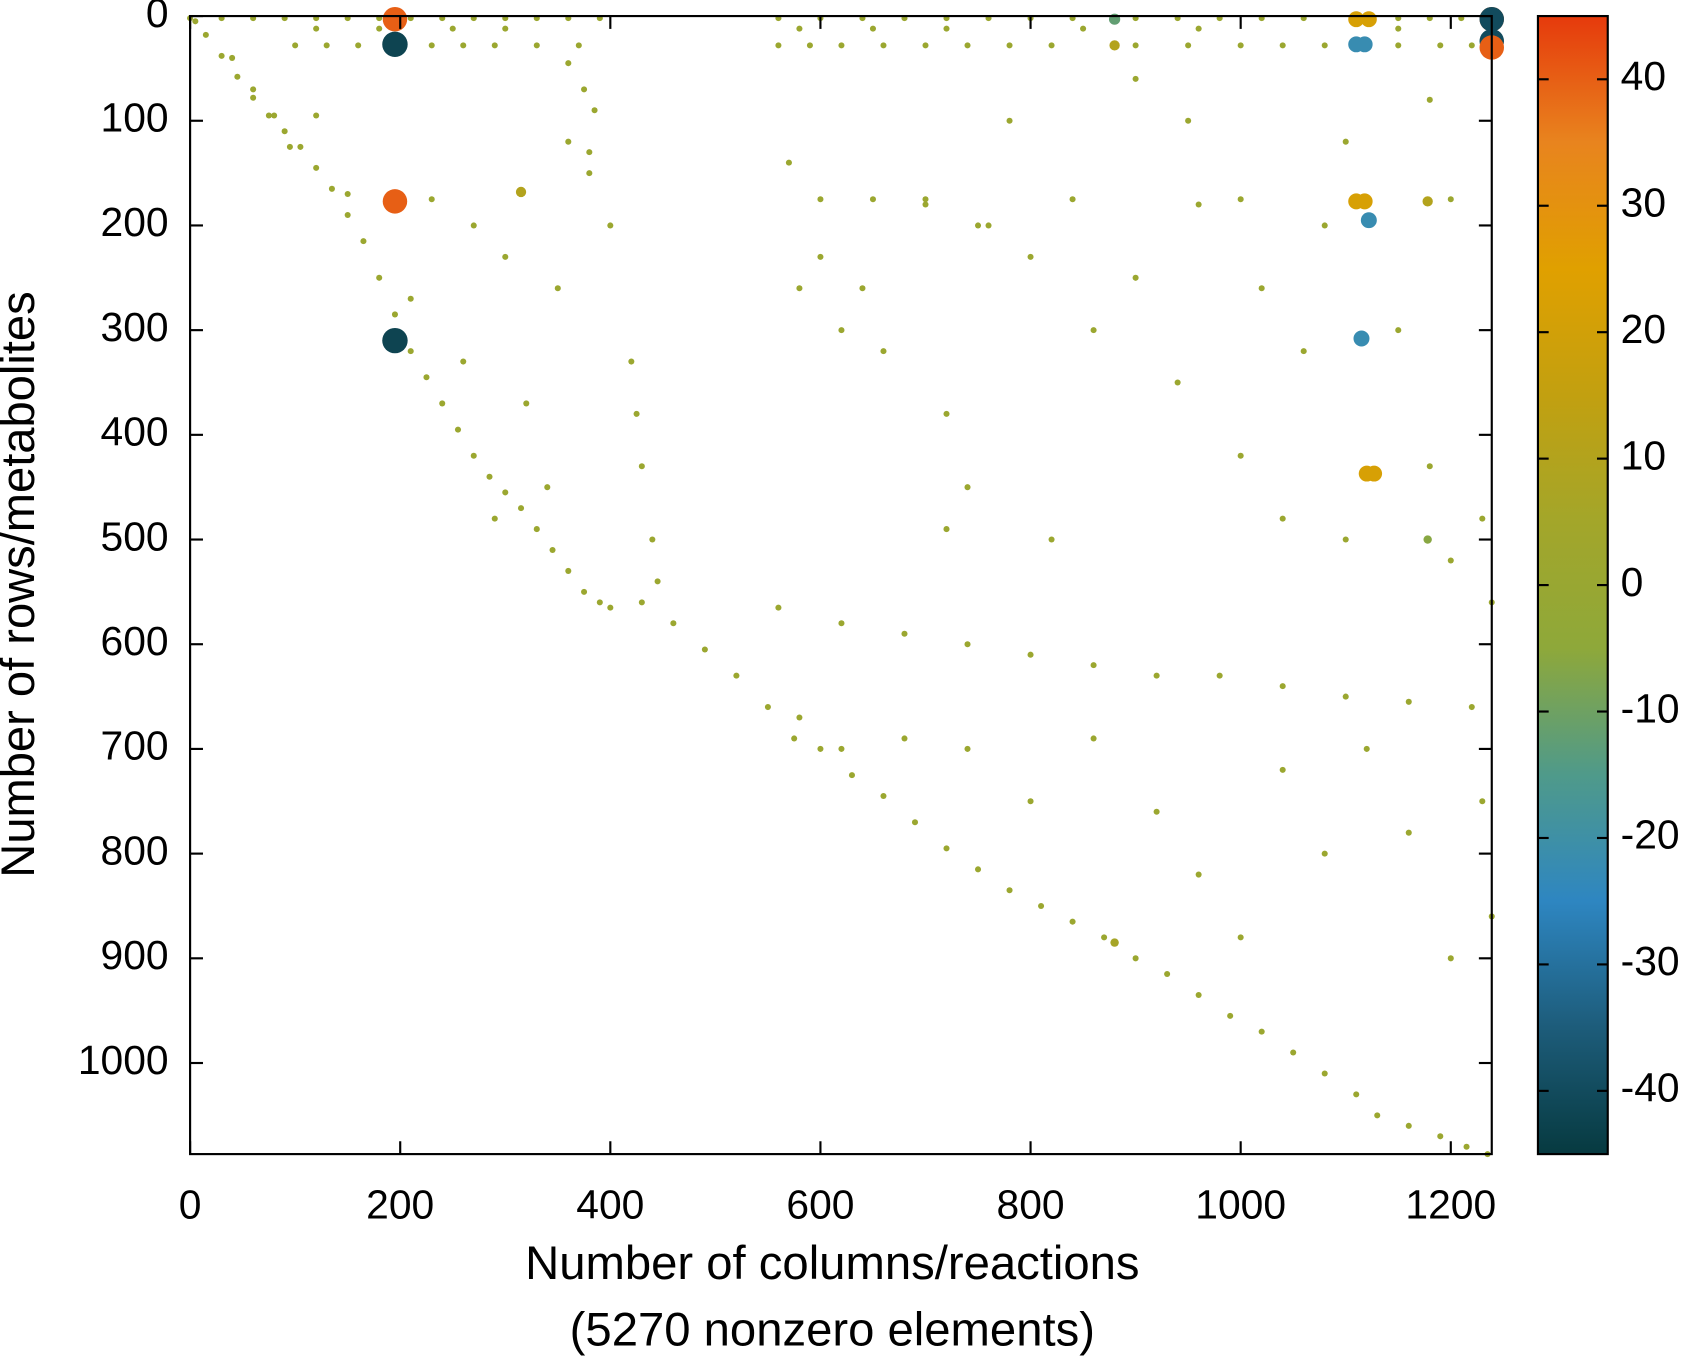  Describe the element at coordinates (135, 432) in the screenshot. I see `y-tick-label: 400` at that location.